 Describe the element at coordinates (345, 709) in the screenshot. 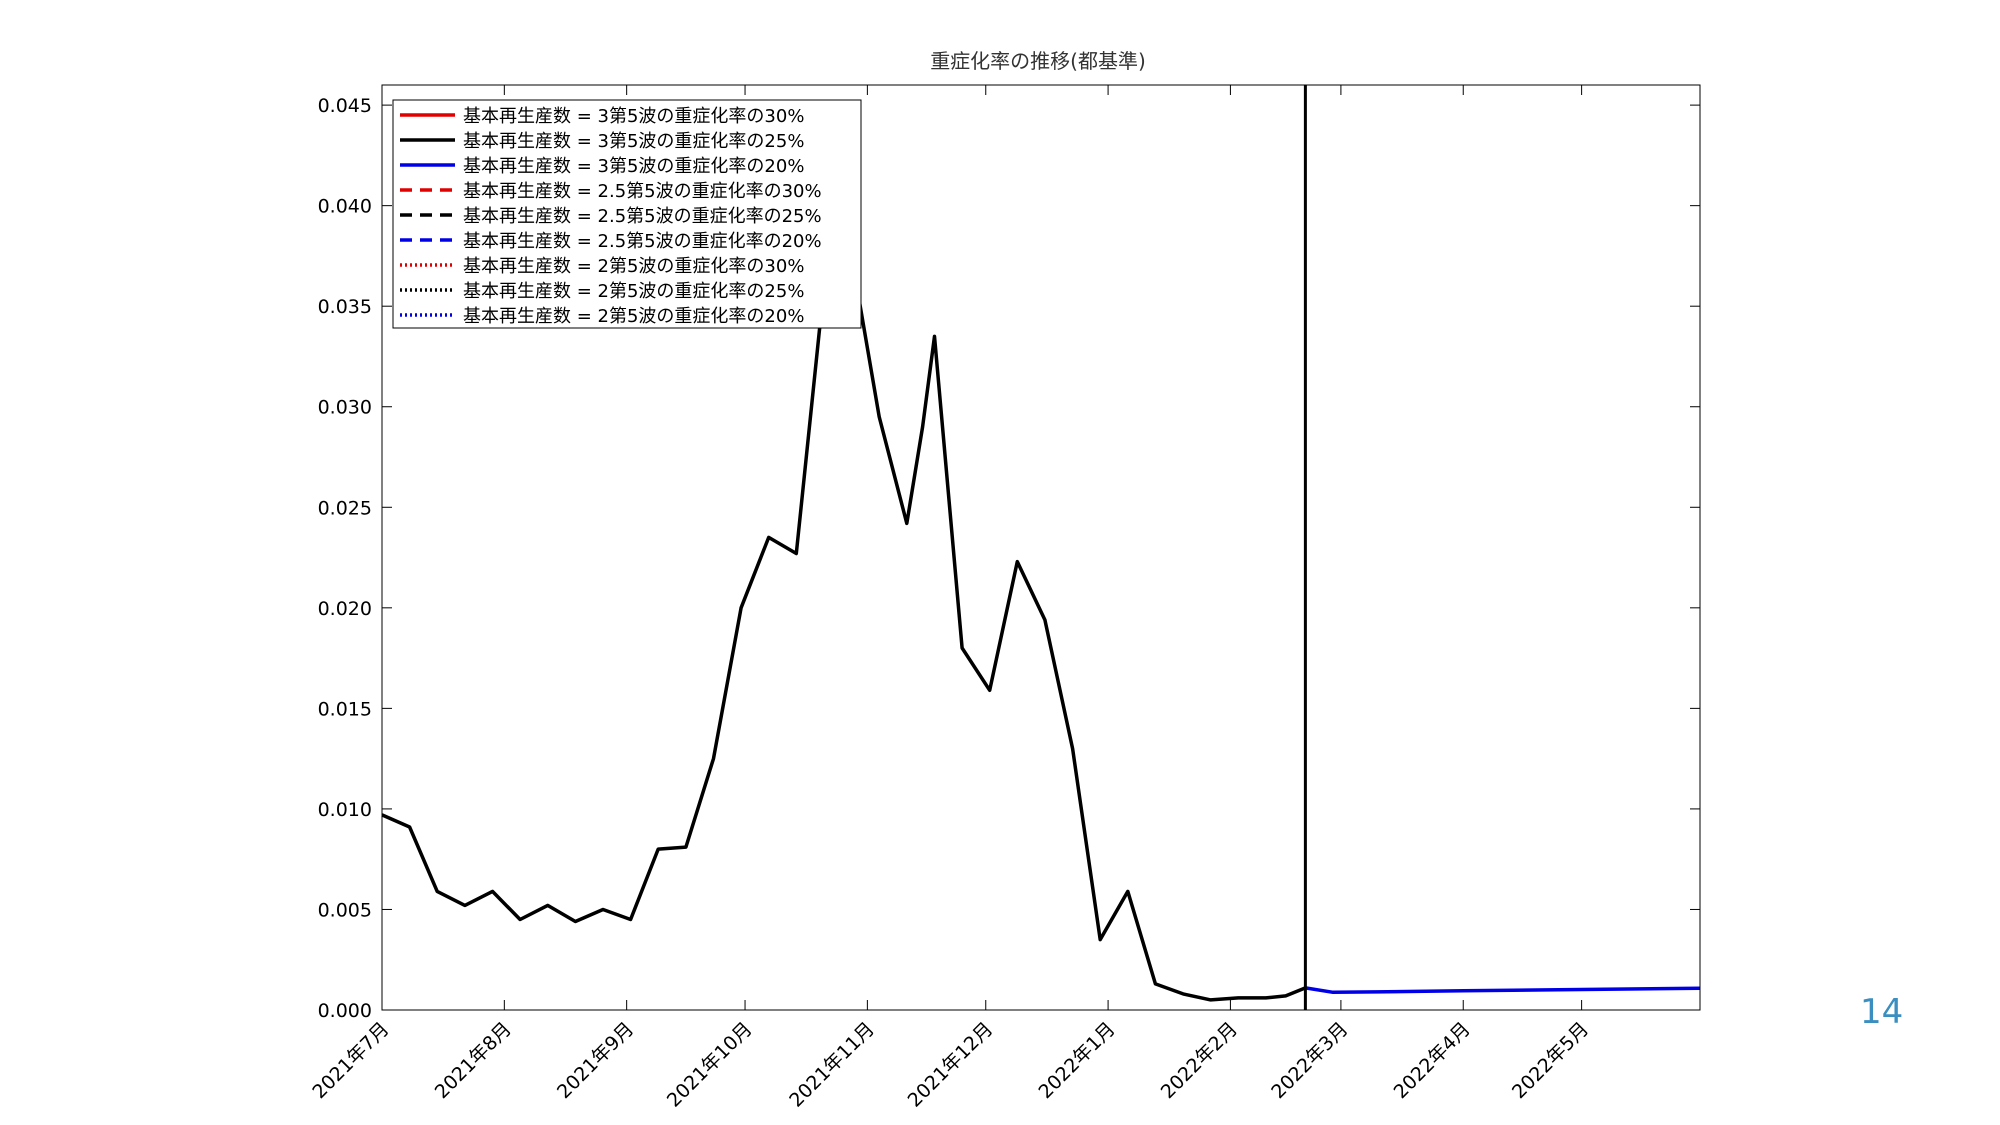

I see `y-tick-label: 0.015` at that location.